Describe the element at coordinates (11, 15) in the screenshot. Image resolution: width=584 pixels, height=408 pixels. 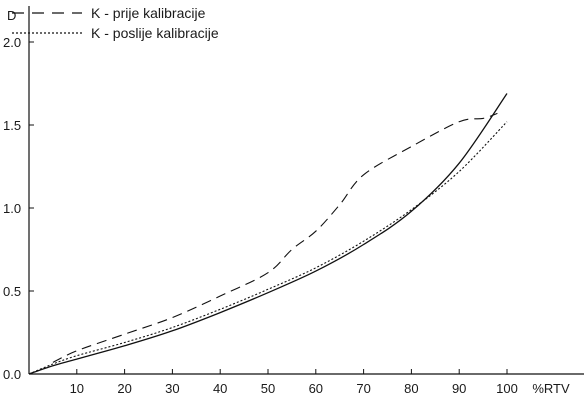
I see `y-axis-title: D` at that location.